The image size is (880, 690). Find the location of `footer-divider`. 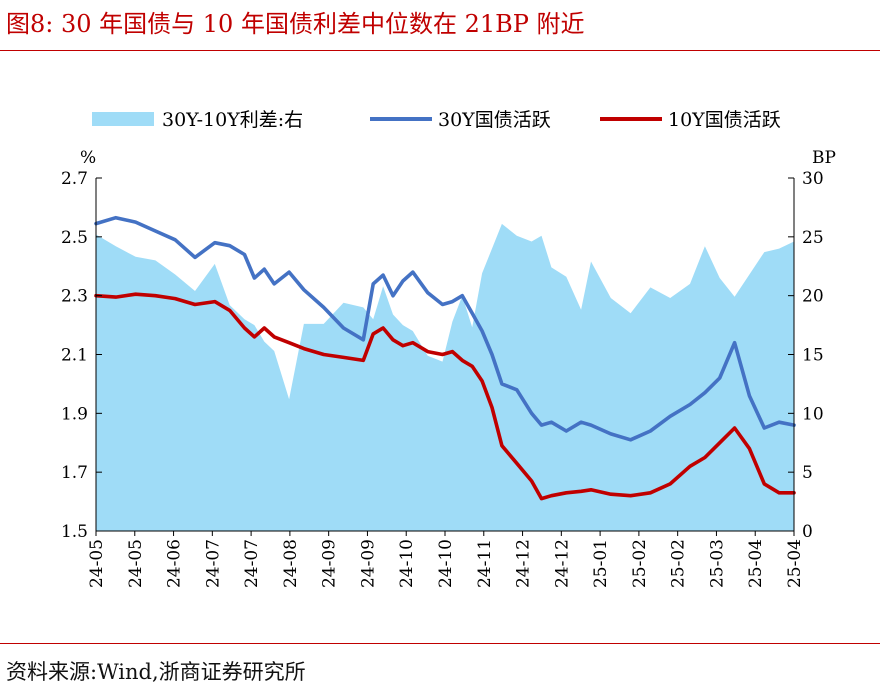

footer-divider is located at coordinates (440, 643).